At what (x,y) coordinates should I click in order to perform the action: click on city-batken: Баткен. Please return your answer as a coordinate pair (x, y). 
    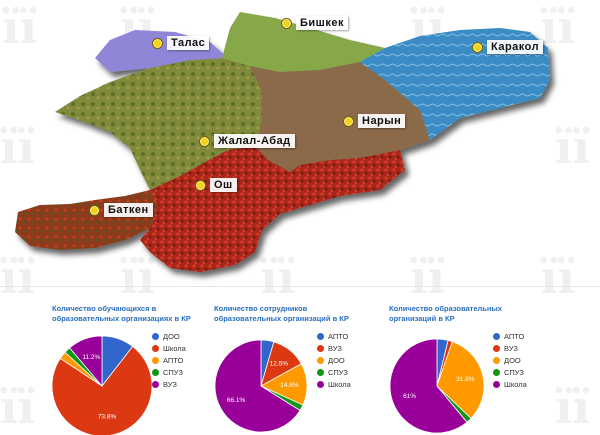
    Looking at the image, I should click on (121, 210).